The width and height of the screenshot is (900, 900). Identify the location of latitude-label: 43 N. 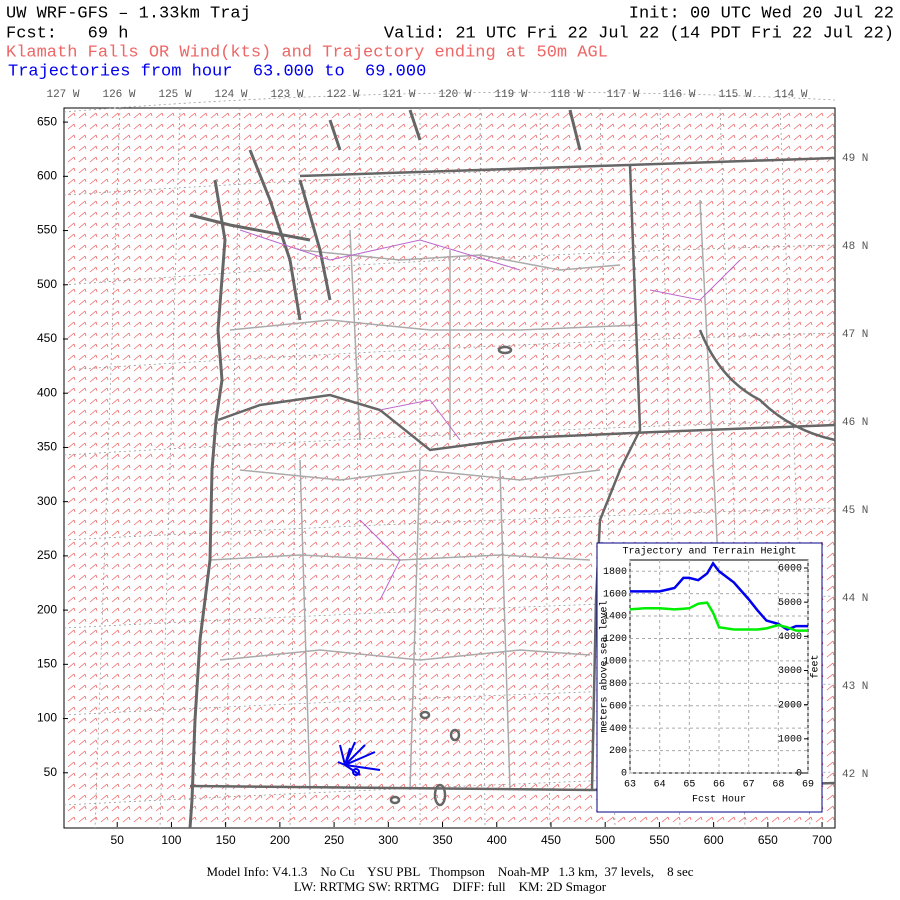
(855, 687).